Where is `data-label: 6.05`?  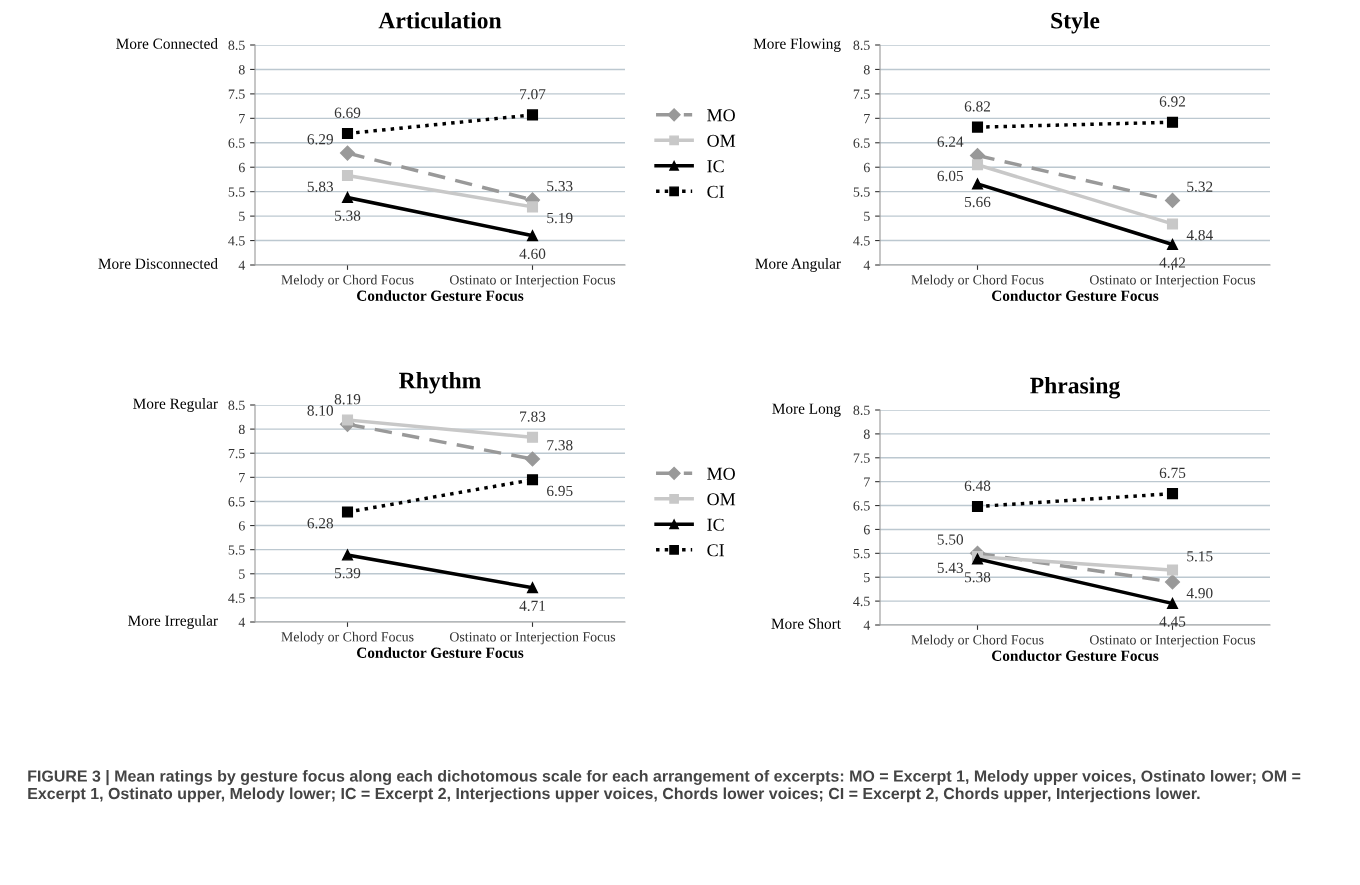 data-label: 6.05 is located at coordinates (950, 176).